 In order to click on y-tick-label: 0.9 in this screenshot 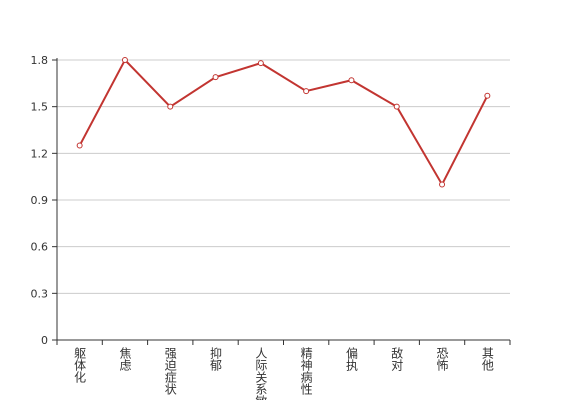, I will do `click(40, 200)`.